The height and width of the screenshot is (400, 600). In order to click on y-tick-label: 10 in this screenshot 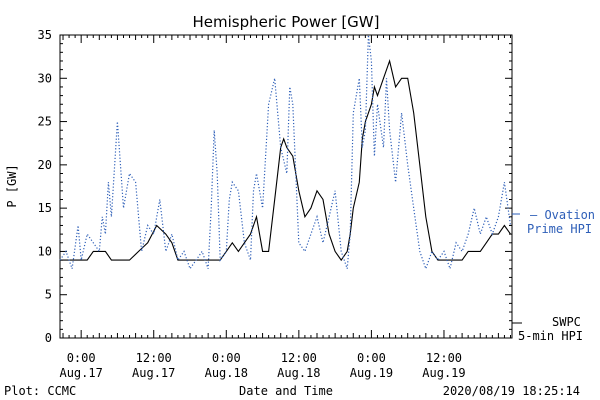, I will do `click(45, 251)`.